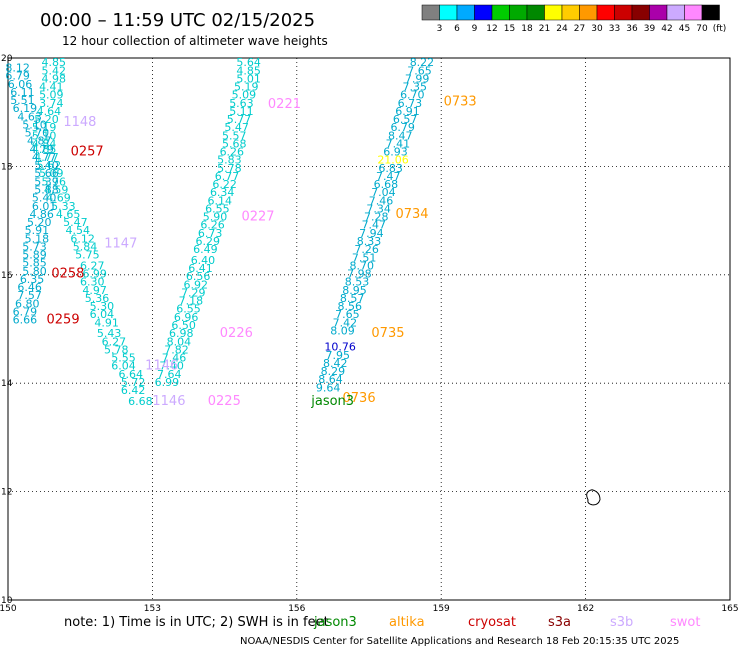 The height and width of the screenshot is (650, 740). What do you see at coordinates (85, 246) in the screenshot?
I see `wave-height-value: 5.84` at bounding box center [85, 246].